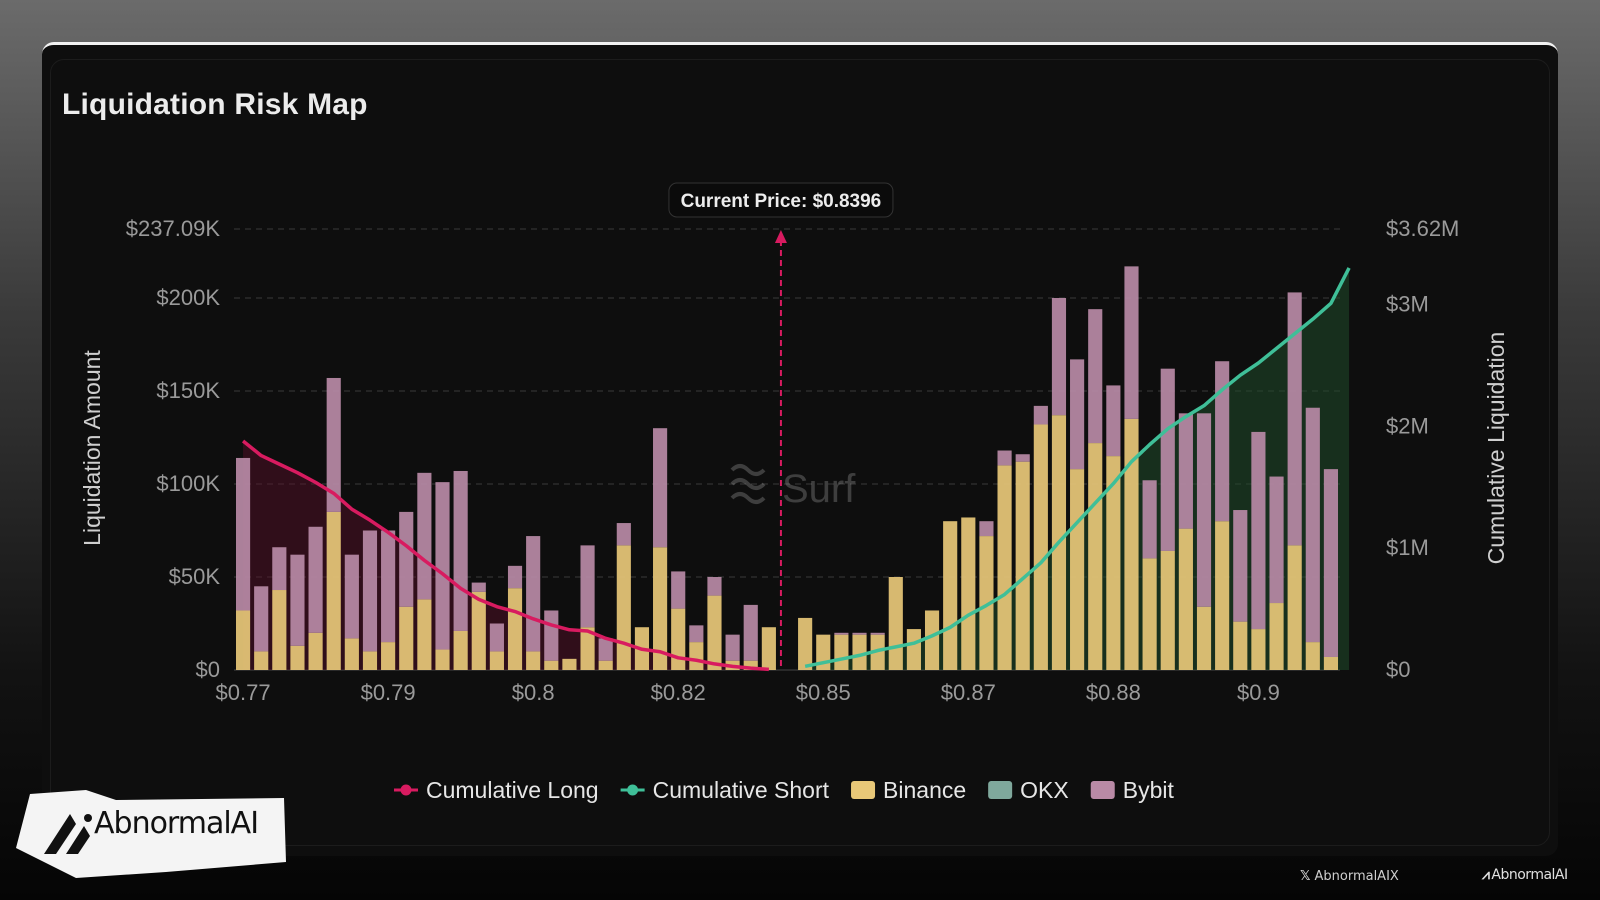 The image size is (1600, 900). What do you see at coordinates (496, 790) in the screenshot?
I see `legend-item: Cumulative Long` at bounding box center [496, 790].